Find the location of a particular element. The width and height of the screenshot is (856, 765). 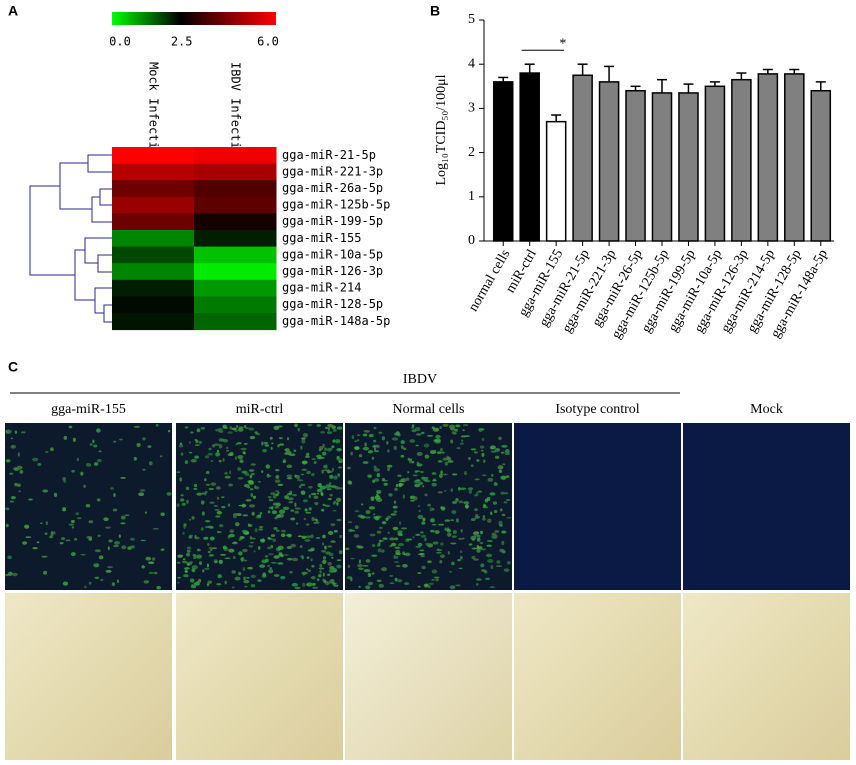

x-tick-label: normal cells is located at coordinates (489, 280).